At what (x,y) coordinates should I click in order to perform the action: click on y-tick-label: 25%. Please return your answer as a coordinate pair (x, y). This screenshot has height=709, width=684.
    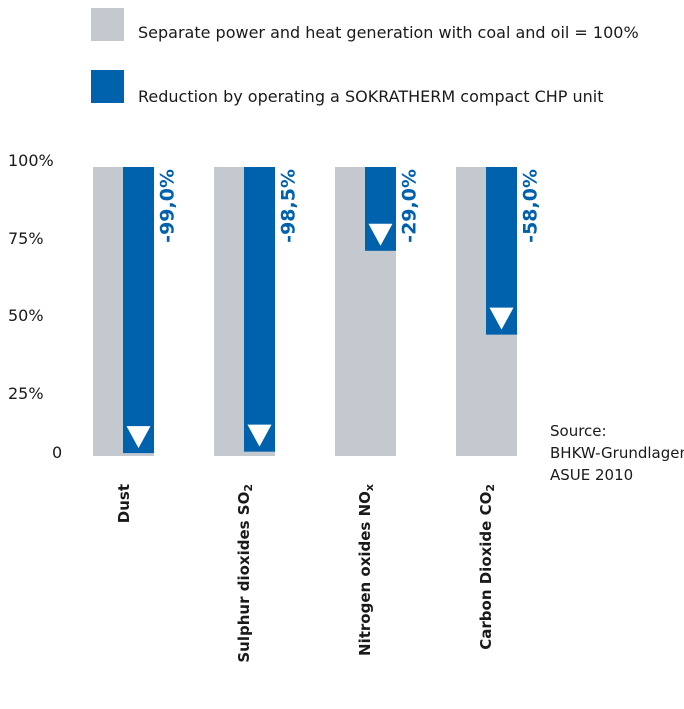
    Looking at the image, I should click on (26, 393).